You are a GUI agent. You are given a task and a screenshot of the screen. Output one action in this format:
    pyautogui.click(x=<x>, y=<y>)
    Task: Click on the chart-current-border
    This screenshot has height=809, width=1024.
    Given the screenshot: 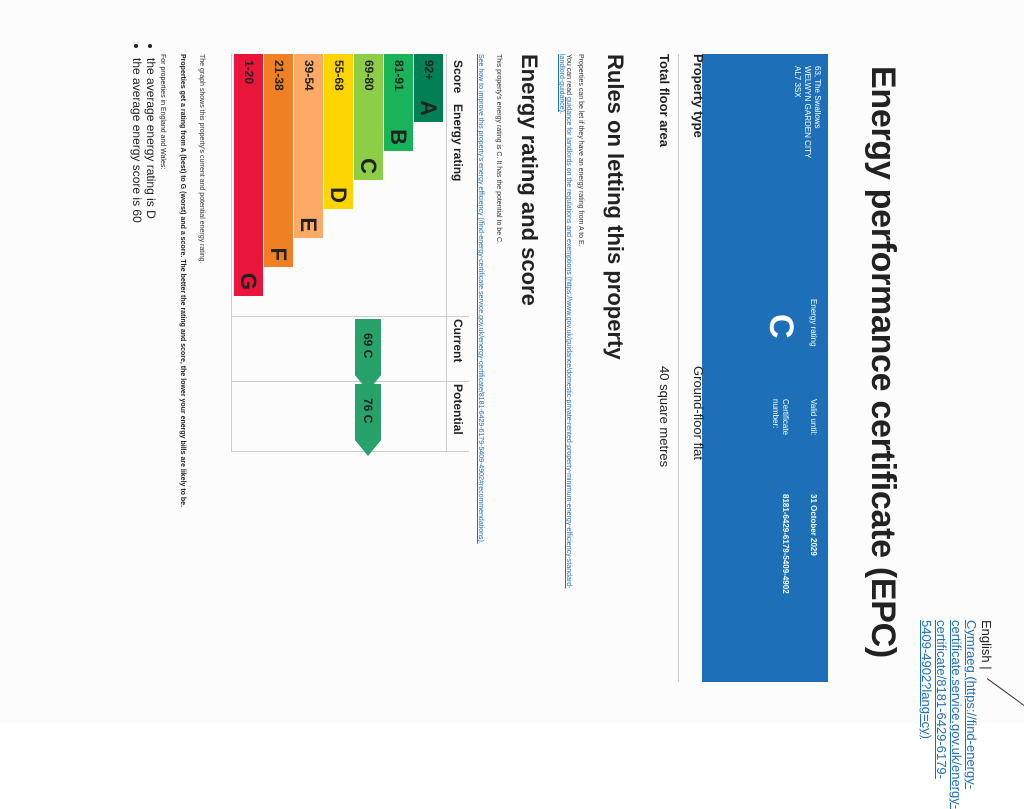 What is the action you would take?
    pyautogui.click(x=350, y=316)
    